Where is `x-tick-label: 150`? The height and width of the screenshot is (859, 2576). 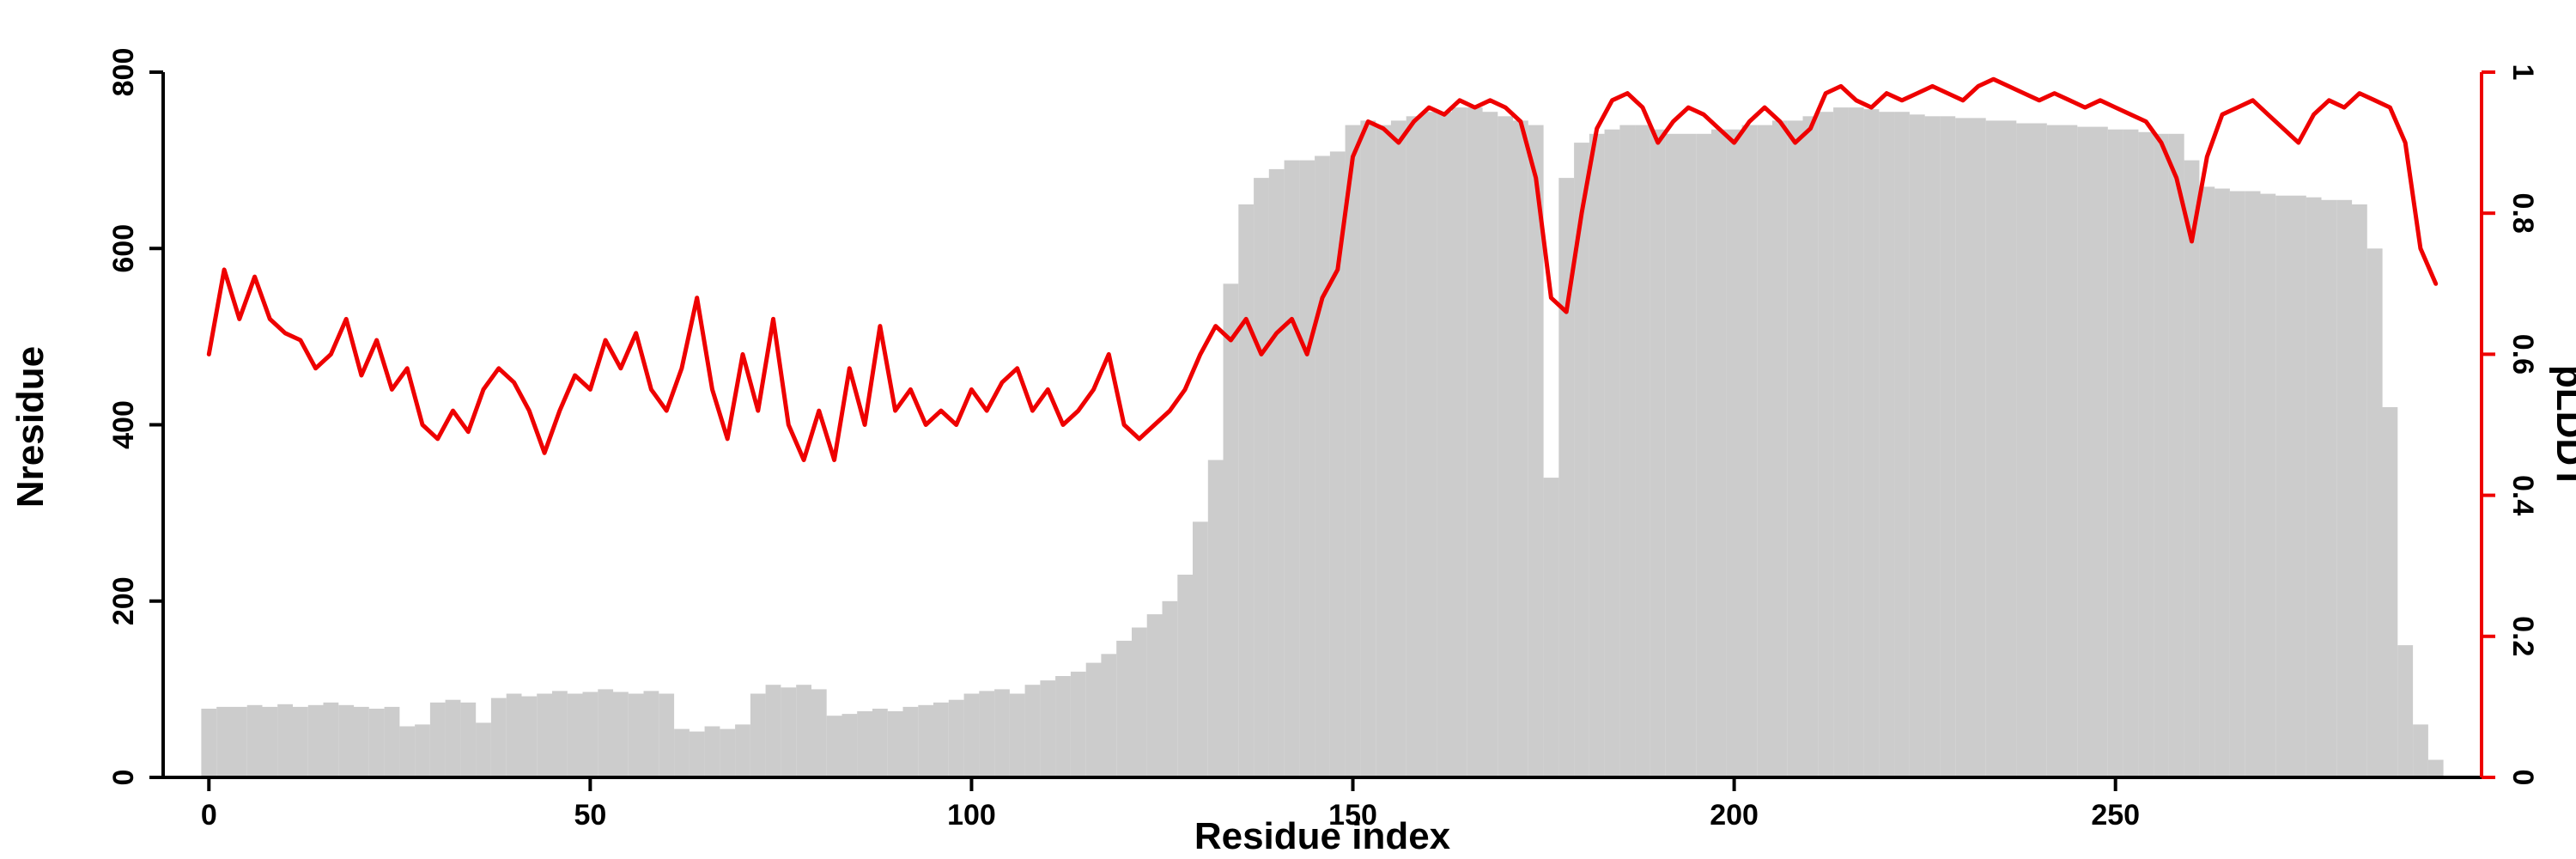
x-tick-label: 150 is located at coordinates (1352, 816).